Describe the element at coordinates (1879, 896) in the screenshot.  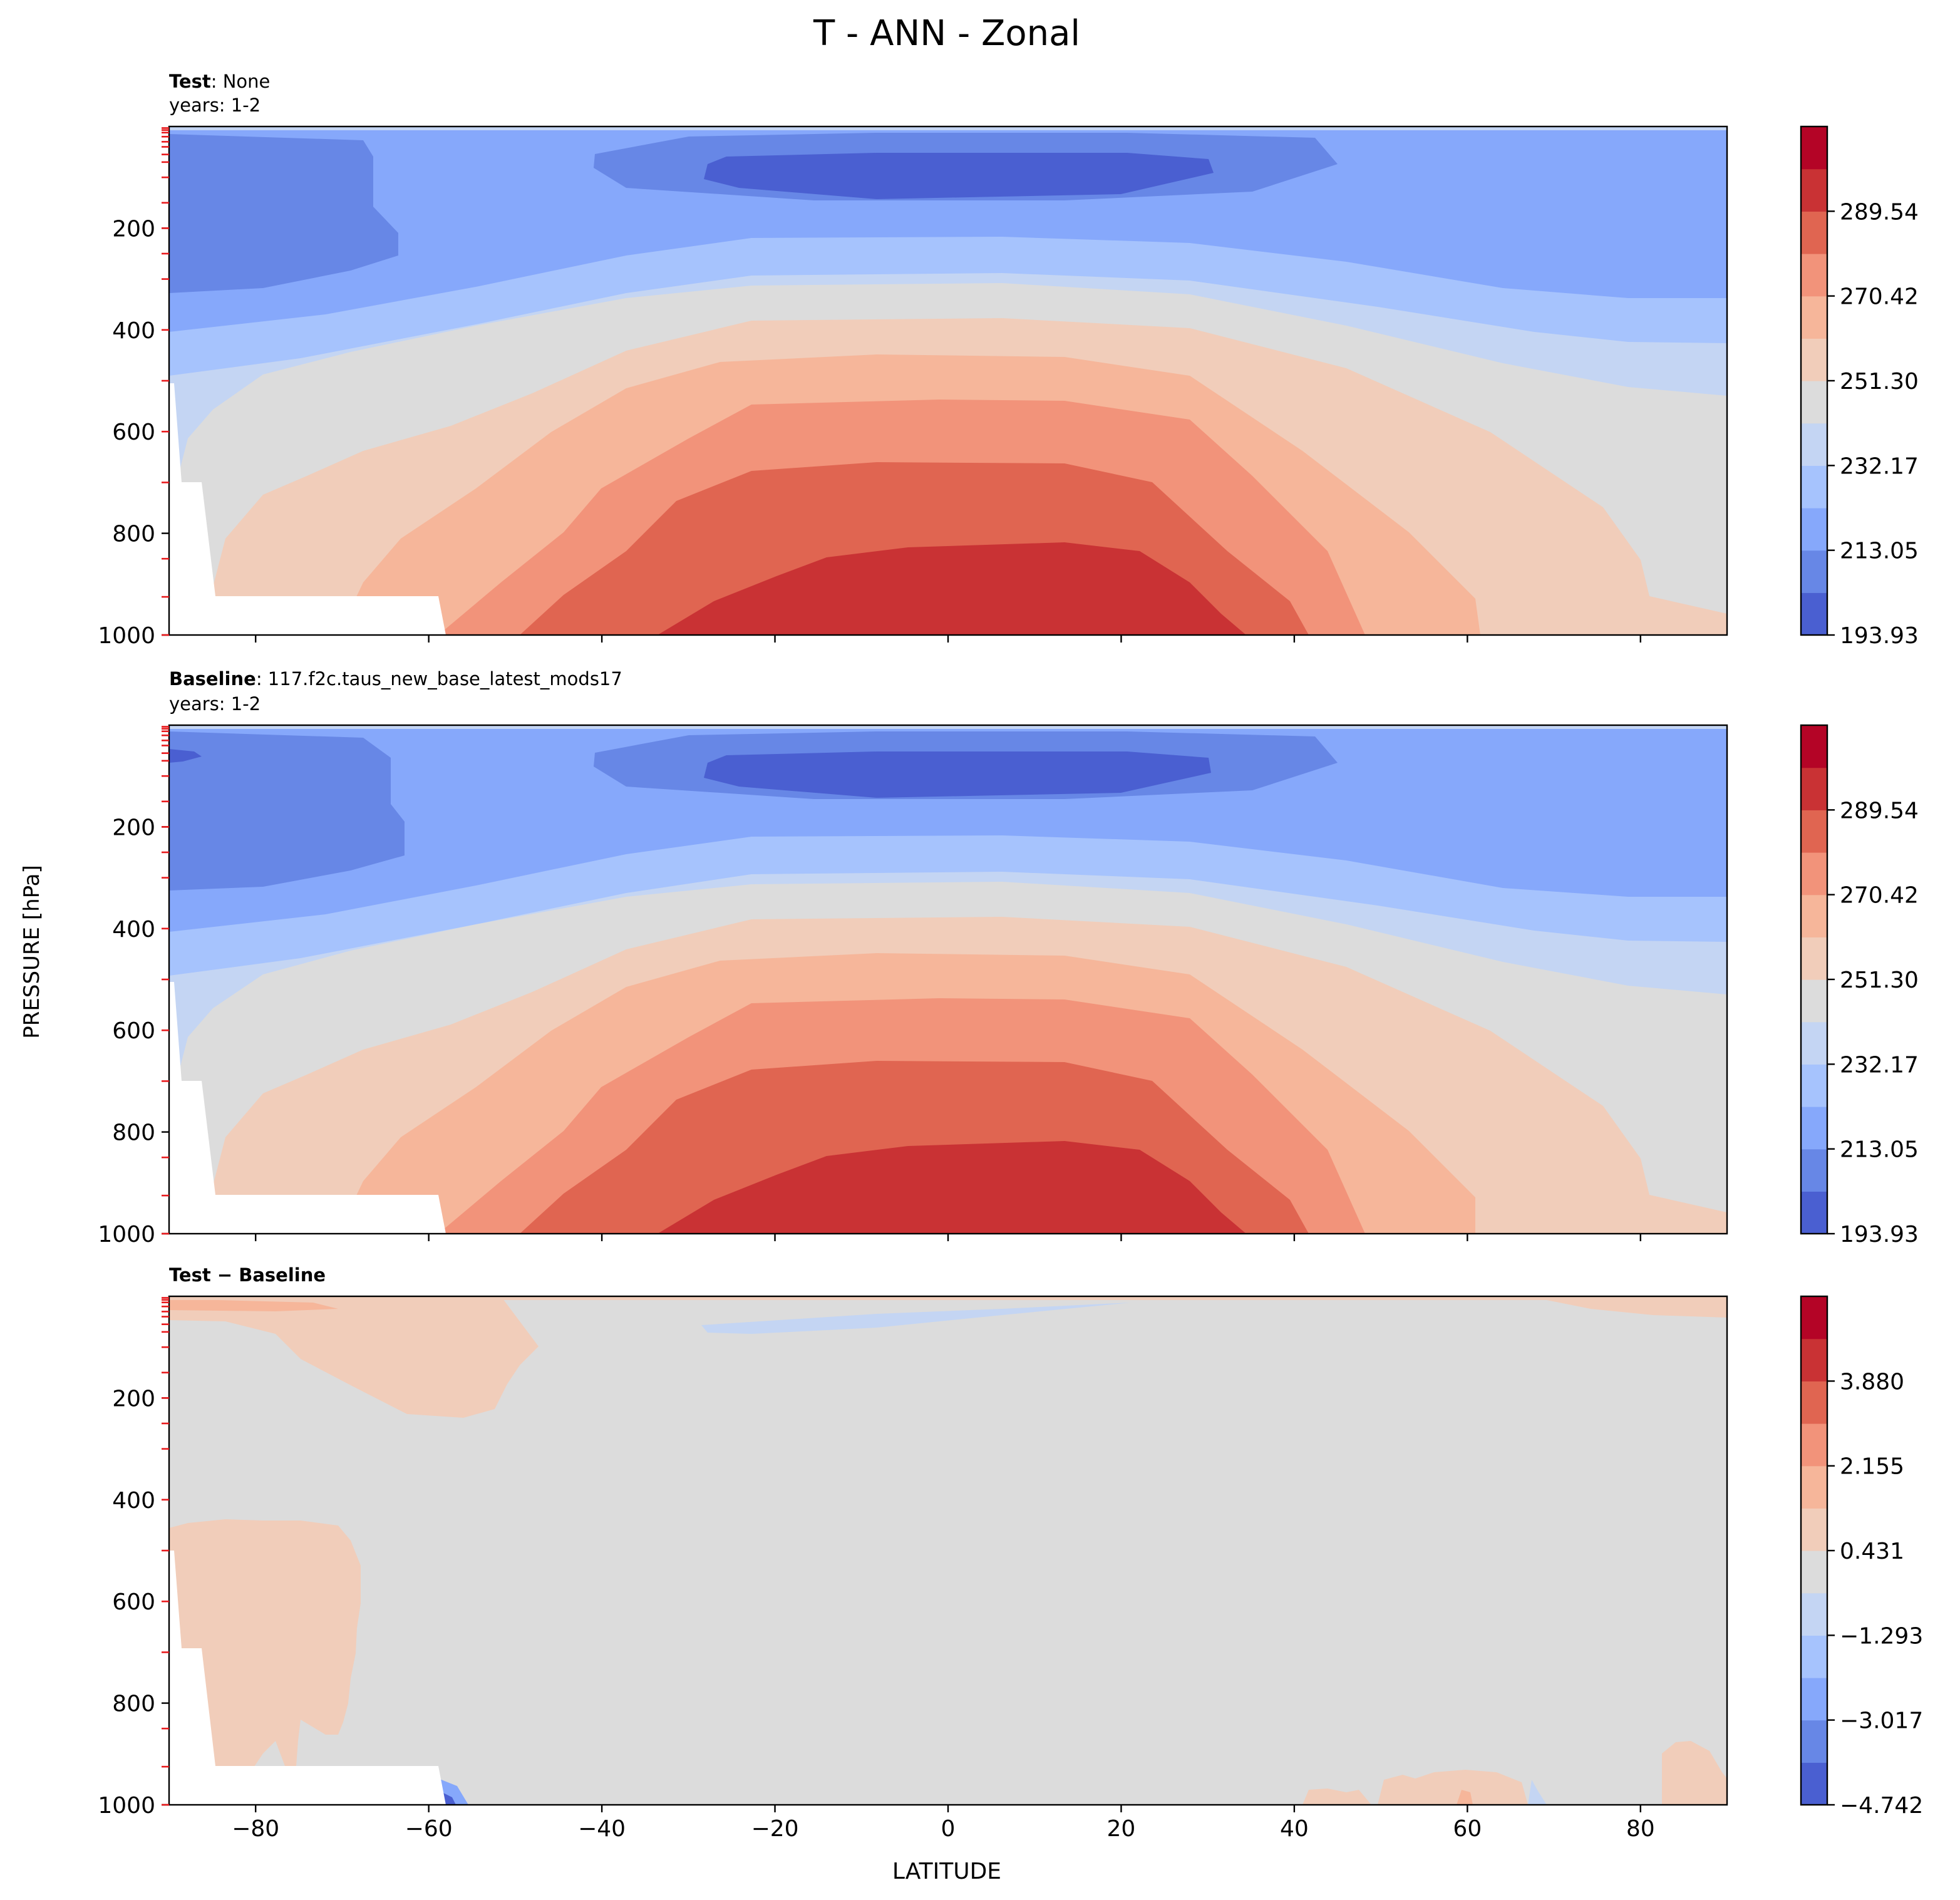
I see `colorbar-tick-label: 270.42` at that location.